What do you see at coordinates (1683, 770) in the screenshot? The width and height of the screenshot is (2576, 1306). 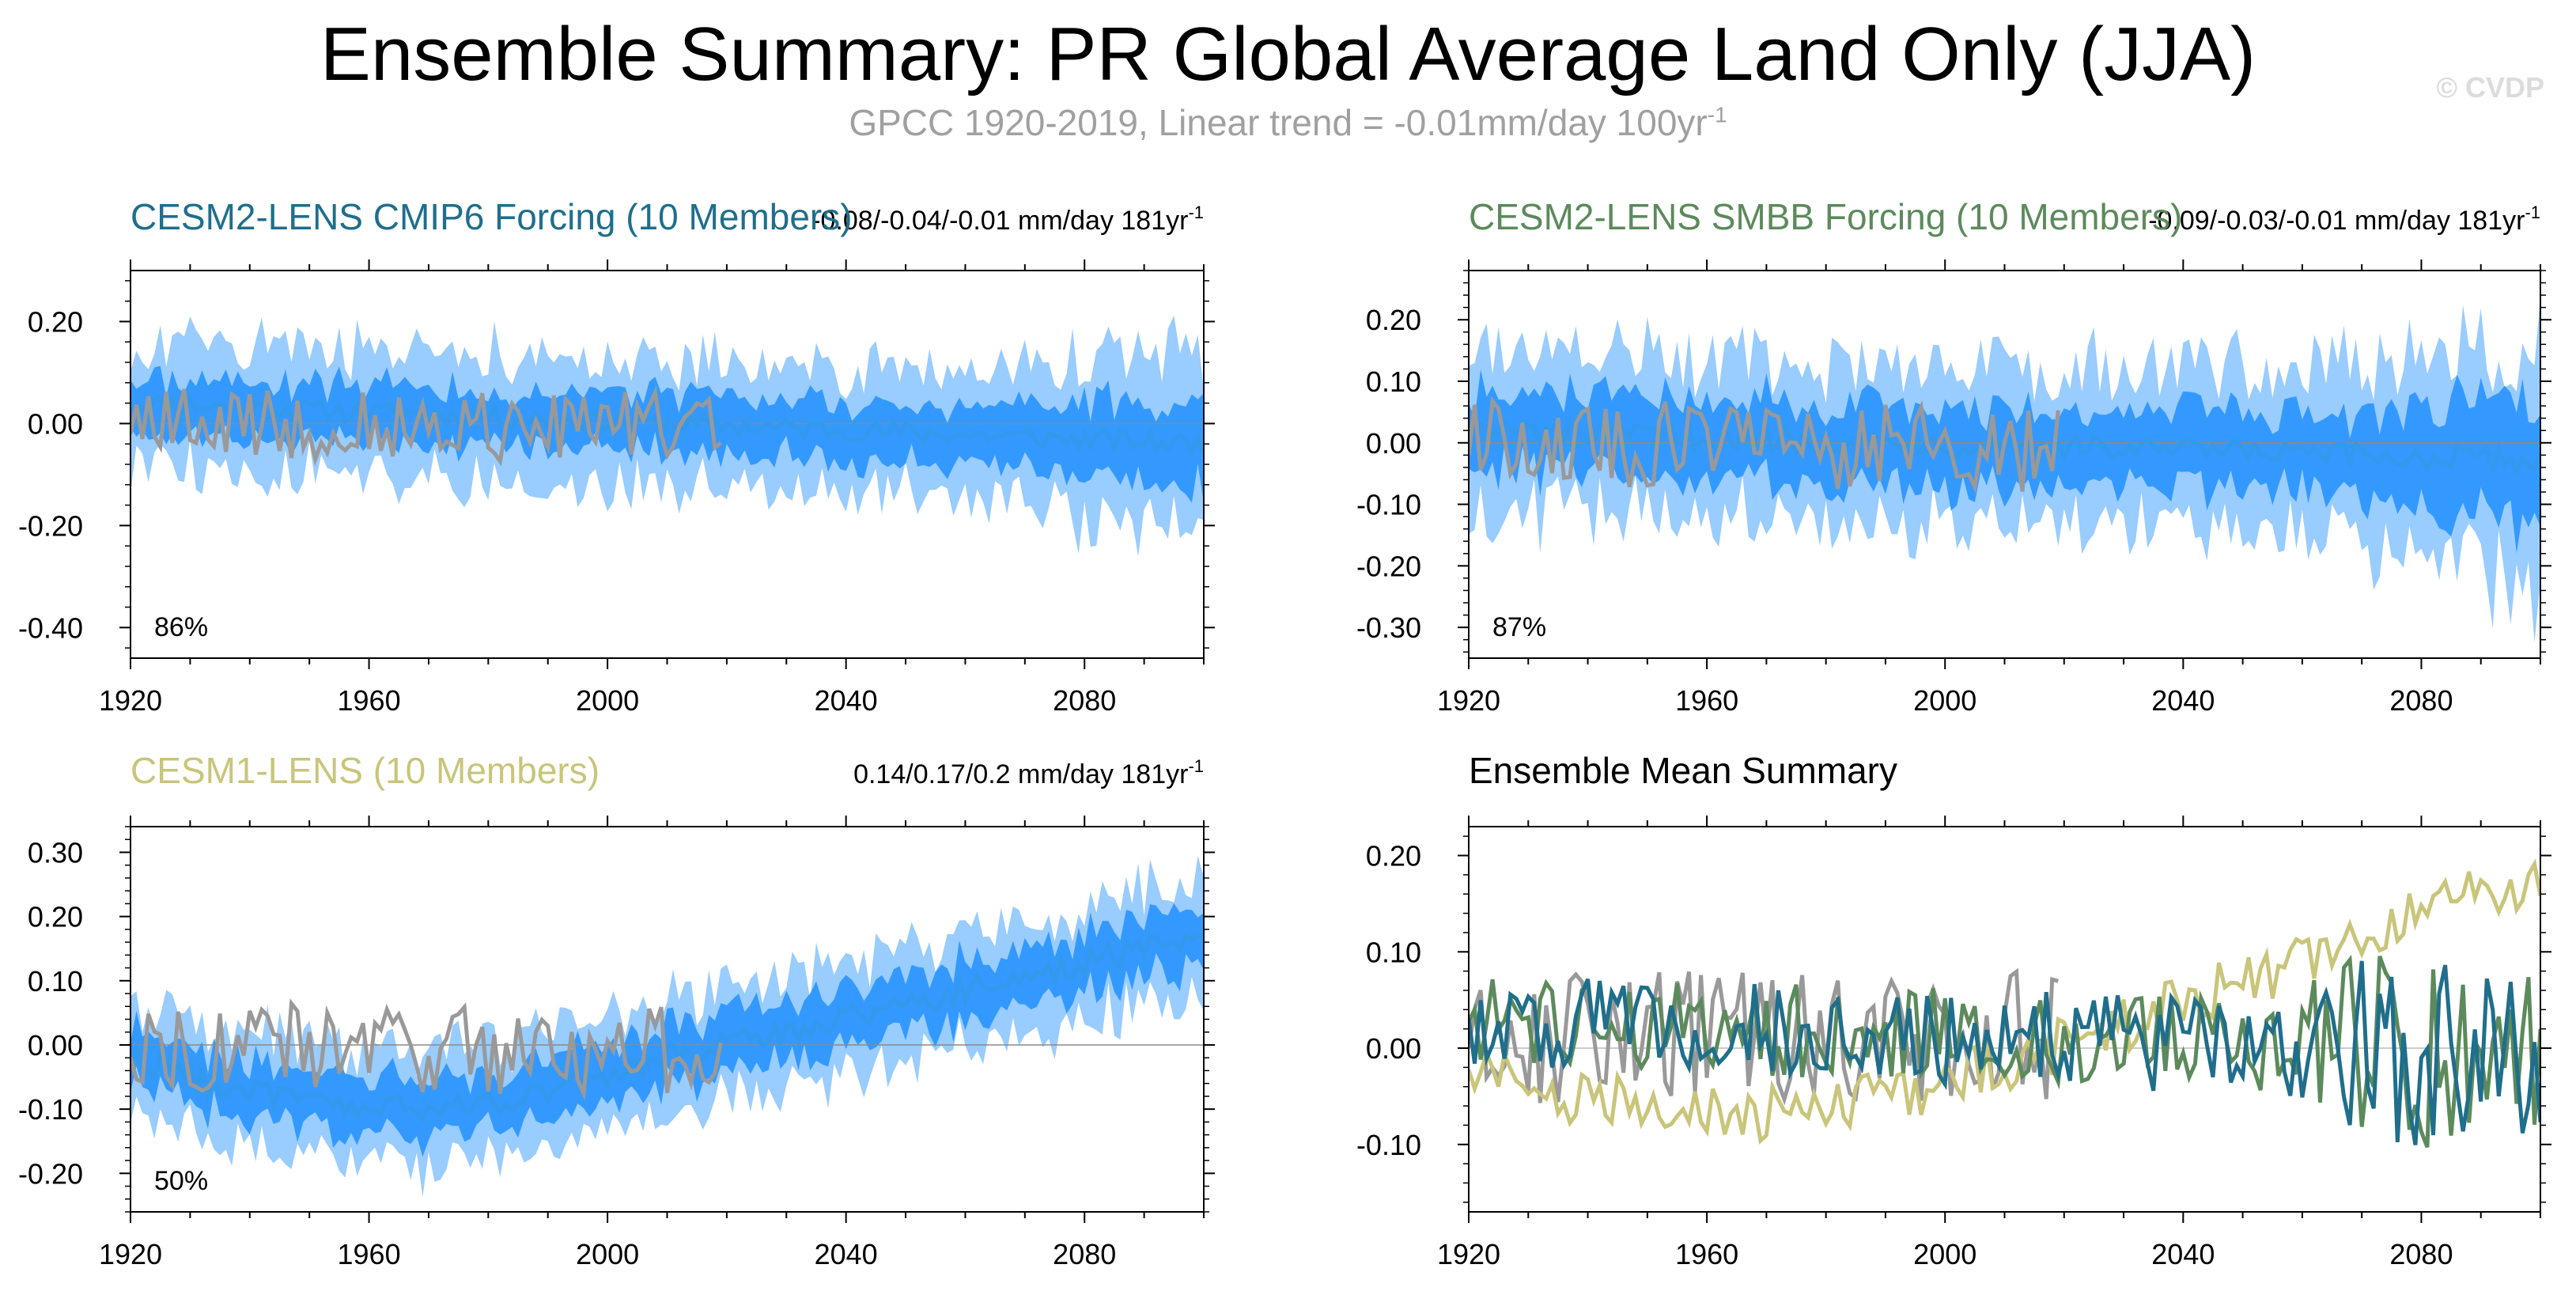 I see `panel-title: Ensemble Mean Summary` at bounding box center [1683, 770].